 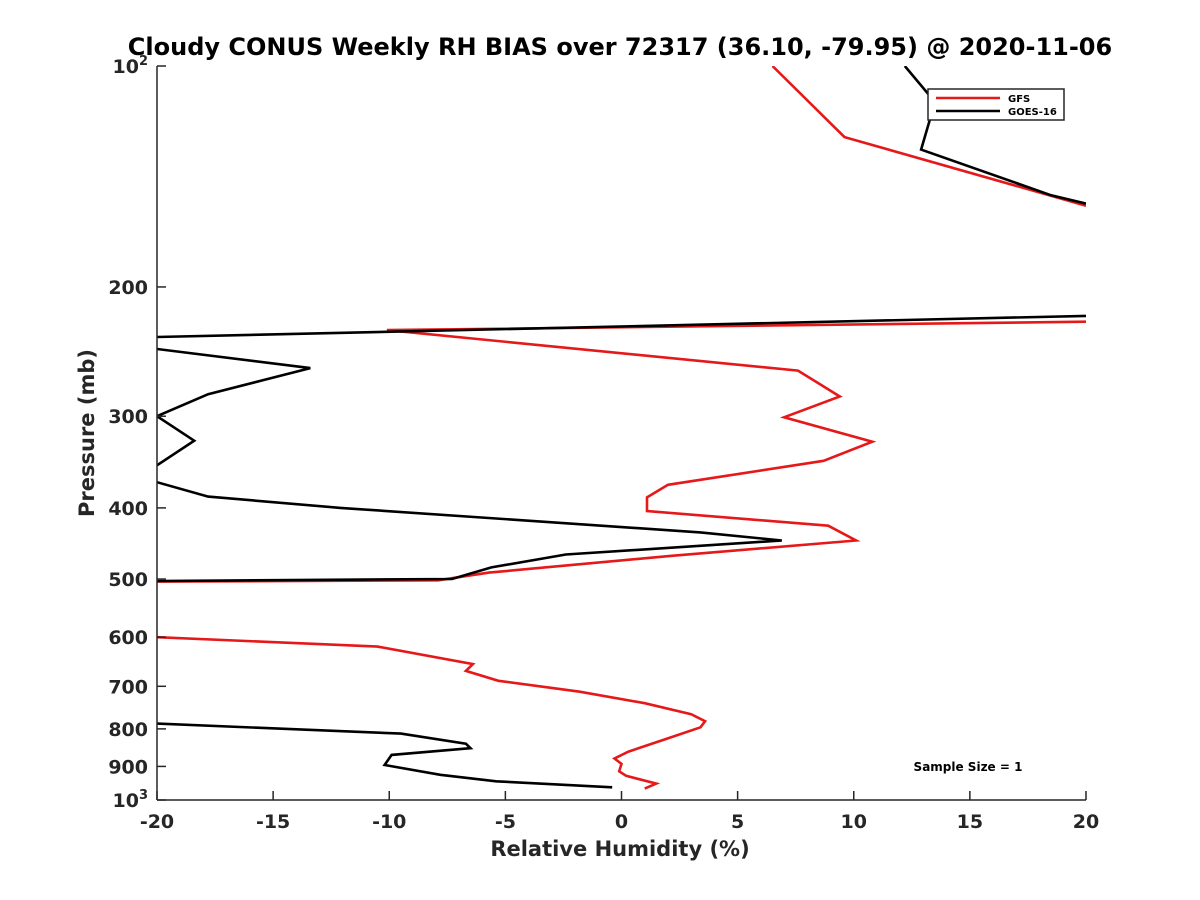 I want to click on x-tick-labels: -20 -15 -10 -5 0 5 10 15 20, so click(x=619, y=822).